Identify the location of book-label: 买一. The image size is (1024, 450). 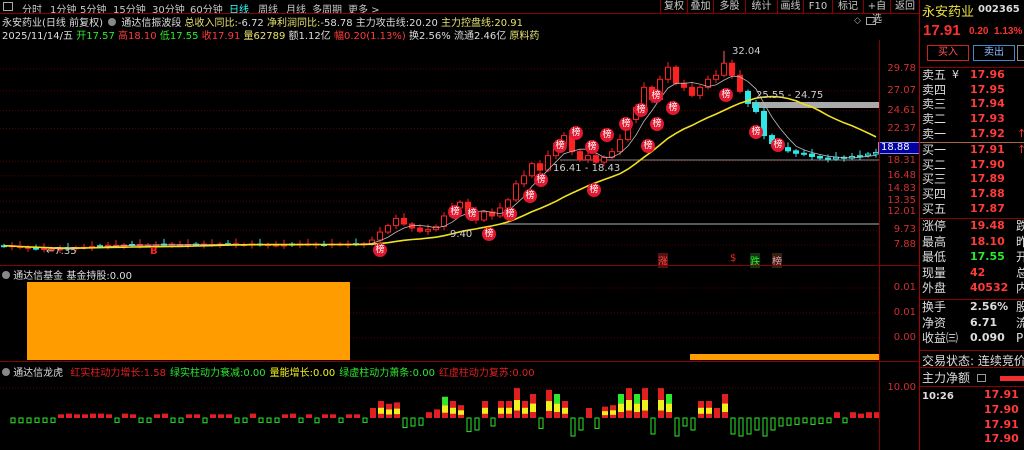
(934, 150).